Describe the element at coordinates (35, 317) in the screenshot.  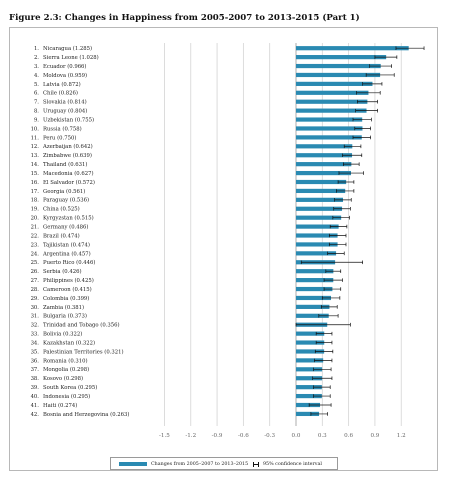
I see `category-rank: 31.` at that location.